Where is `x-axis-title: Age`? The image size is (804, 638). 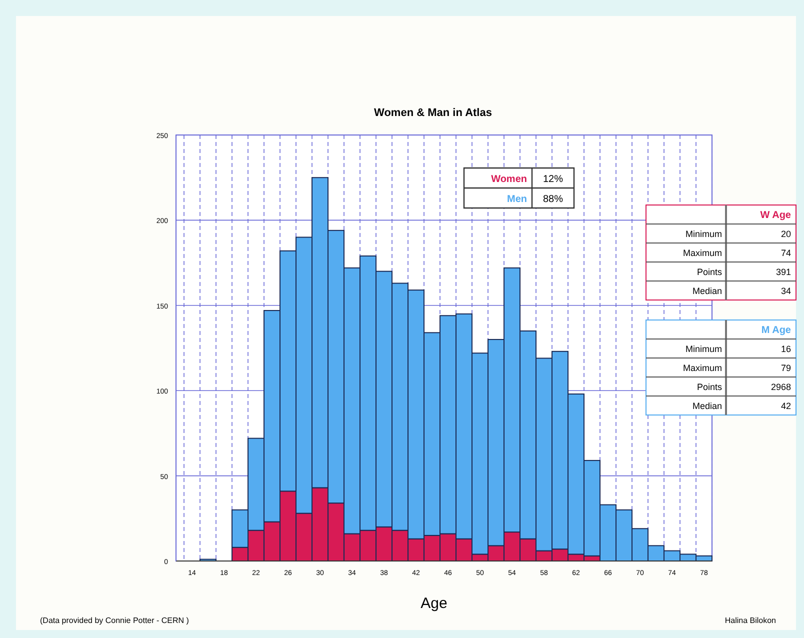 x-axis-title: Age is located at coordinates (434, 603).